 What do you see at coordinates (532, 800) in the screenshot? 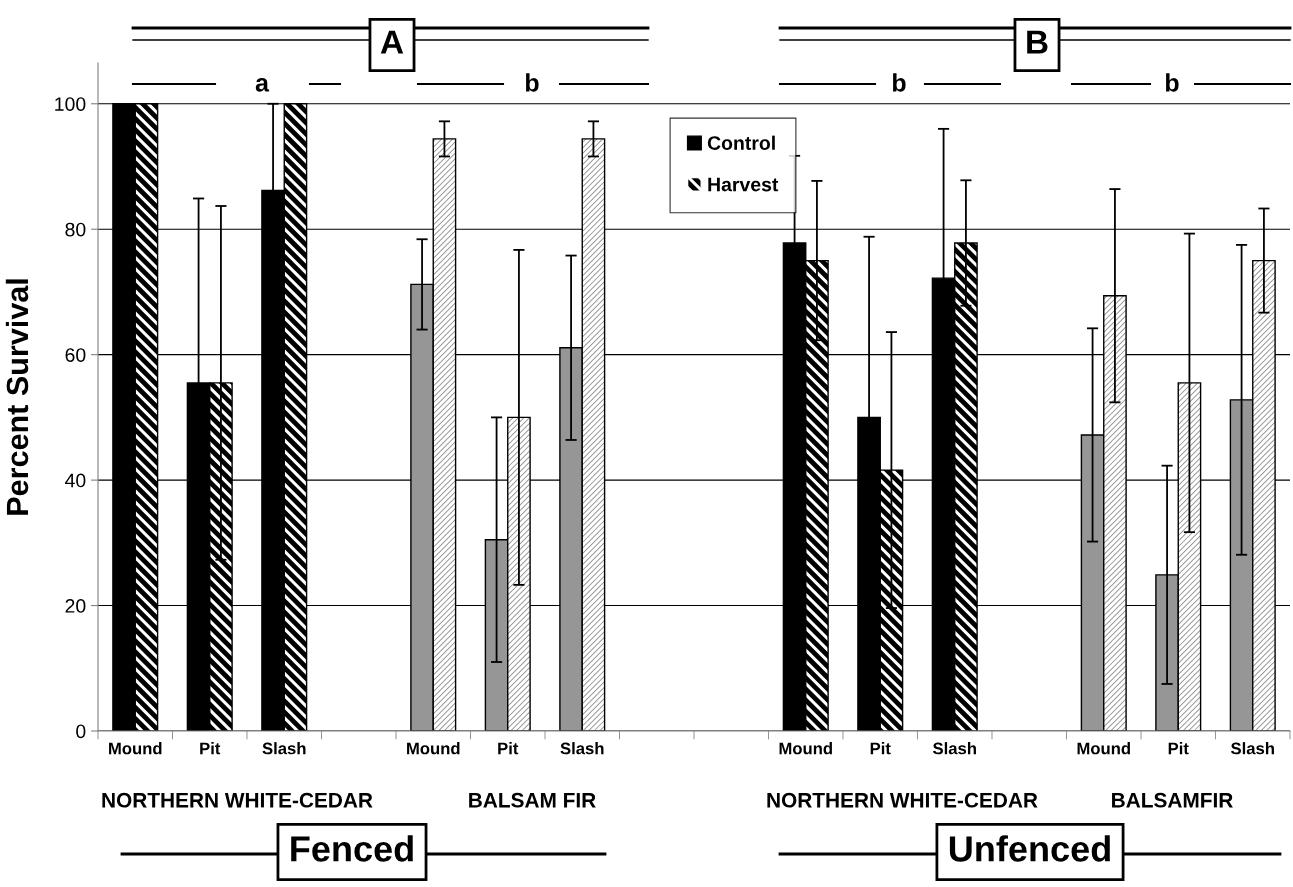
I see `text: BALSAM FIR` at bounding box center [532, 800].